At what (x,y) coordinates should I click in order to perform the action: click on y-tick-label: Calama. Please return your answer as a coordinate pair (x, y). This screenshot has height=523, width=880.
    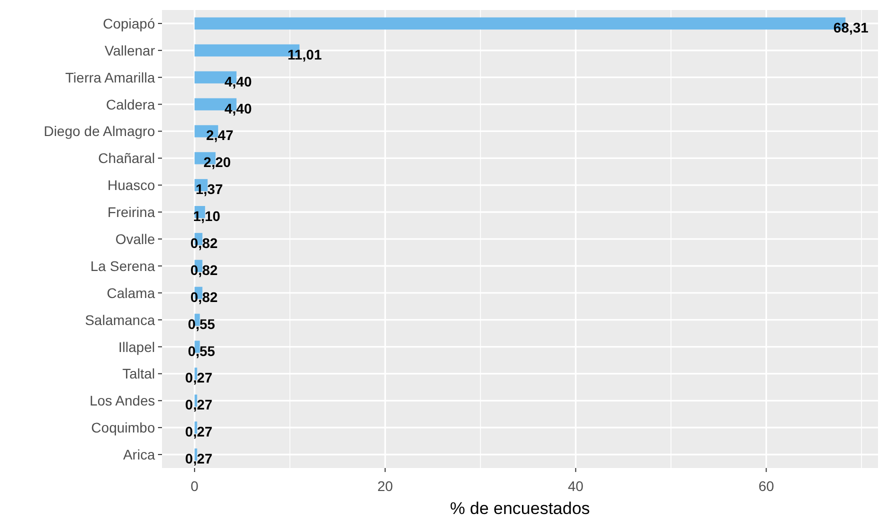
    Looking at the image, I should click on (131, 292).